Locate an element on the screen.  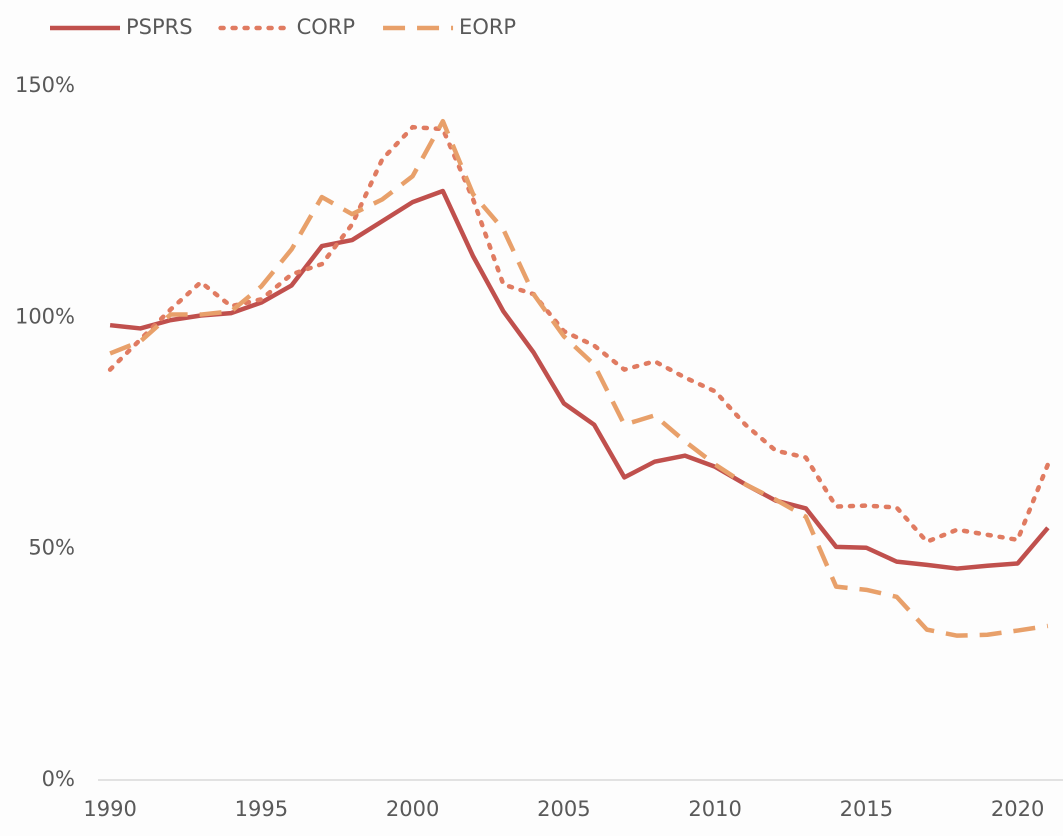
x-tick-label: 2000 is located at coordinates (412, 809).